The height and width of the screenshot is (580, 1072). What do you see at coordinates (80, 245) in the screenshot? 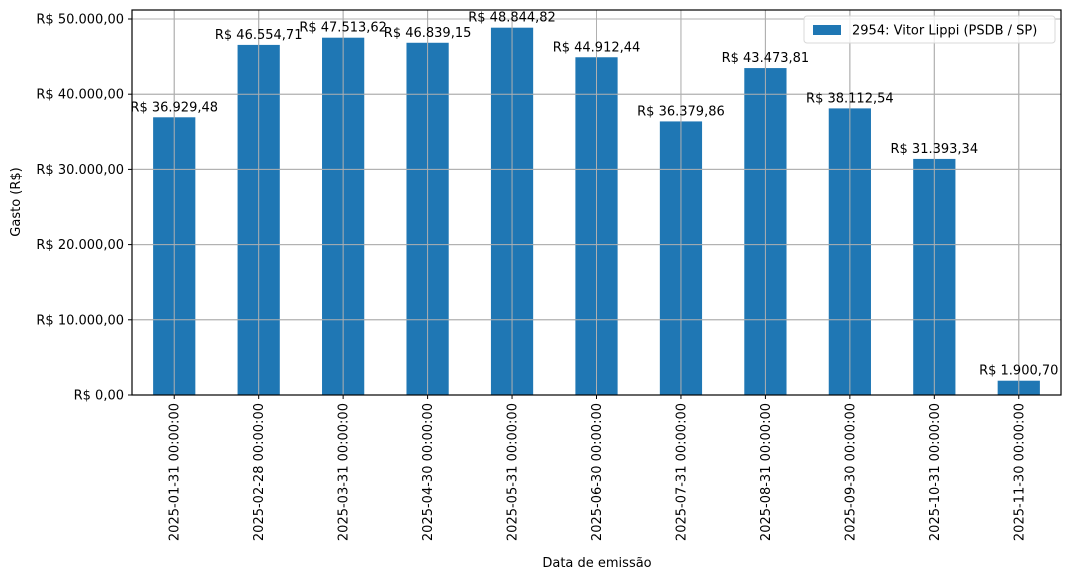
I see `y-tick-label: R$ 20.000,00` at bounding box center [80, 245].